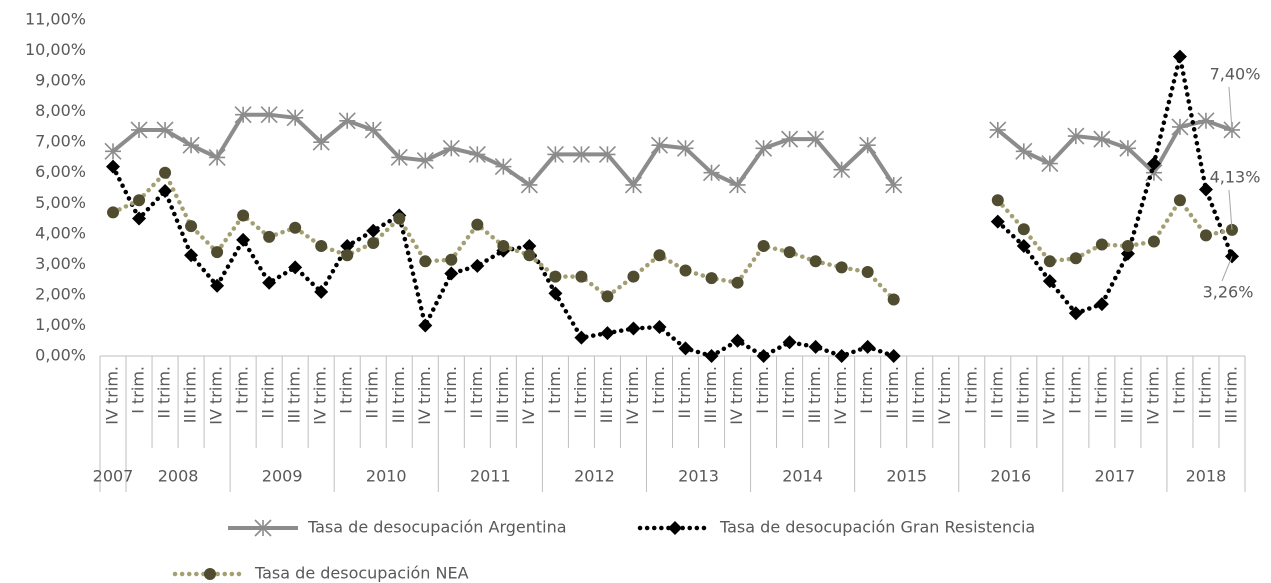 Image resolution: width=1271 pixels, height=583 pixels. Describe the element at coordinates (802, 476) in the screenshot. I see `year-label: 2014` at that location.